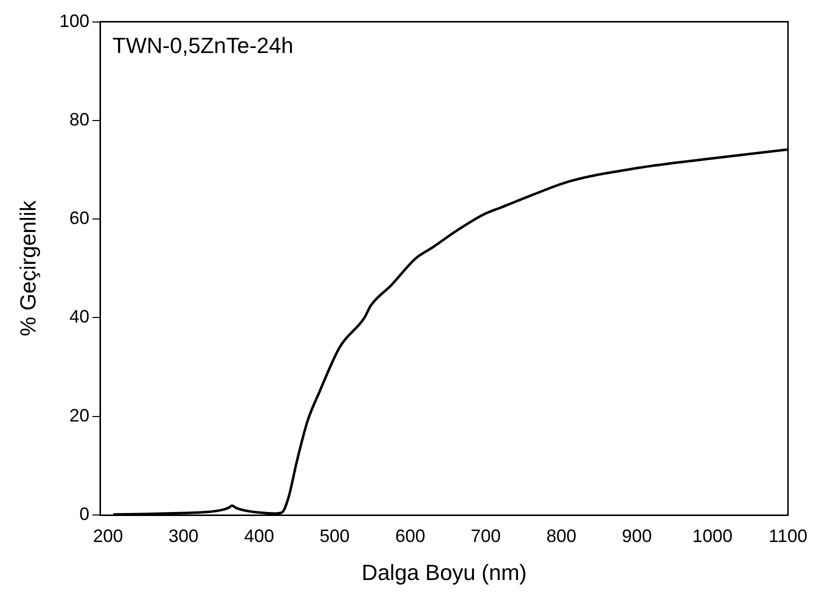 This screenshot has height=603, width=826. Describe the element at coordinates (183, 536) in the screenshot. I see `x-tick-label: 300` at that location.